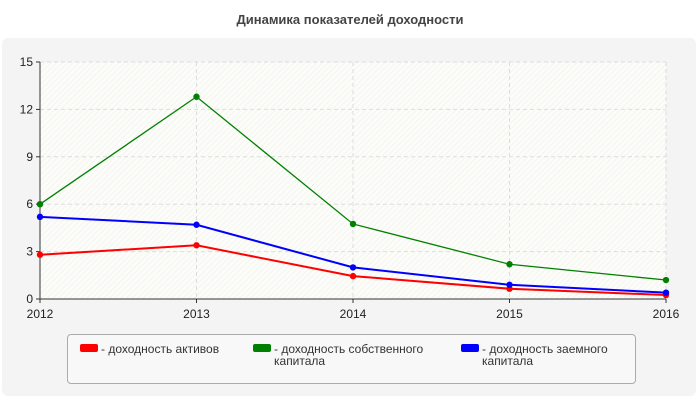 The image size is (700, 400). Describe the element at coordinates (350, 19) in the screenshot. I see `chart-title: Динамика показателей доходности` at that location.